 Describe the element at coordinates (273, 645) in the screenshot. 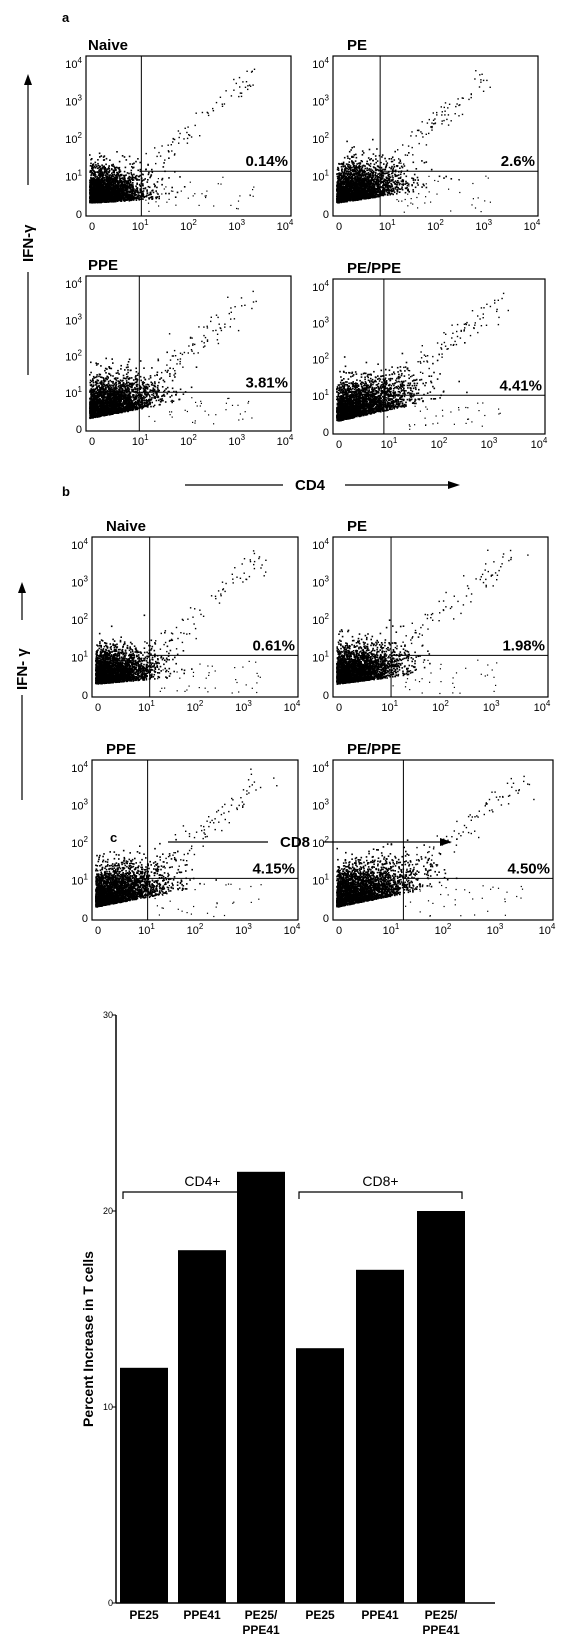

I see `quadrant-percent: 0.61%` at that location.